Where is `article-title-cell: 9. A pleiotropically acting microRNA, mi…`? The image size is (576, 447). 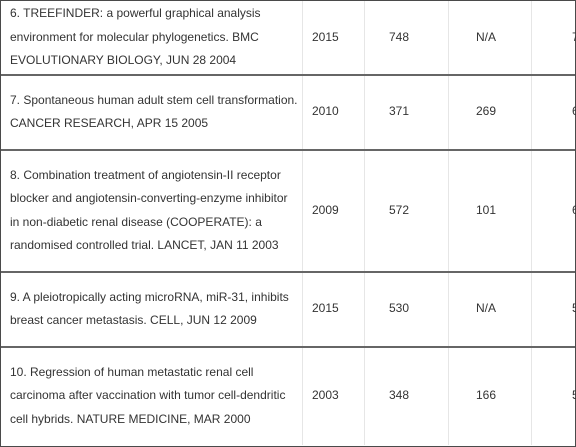 article-title-cell: 9. A pleiotropically acting microRNA, mi… is located at coordinates (152, 309).